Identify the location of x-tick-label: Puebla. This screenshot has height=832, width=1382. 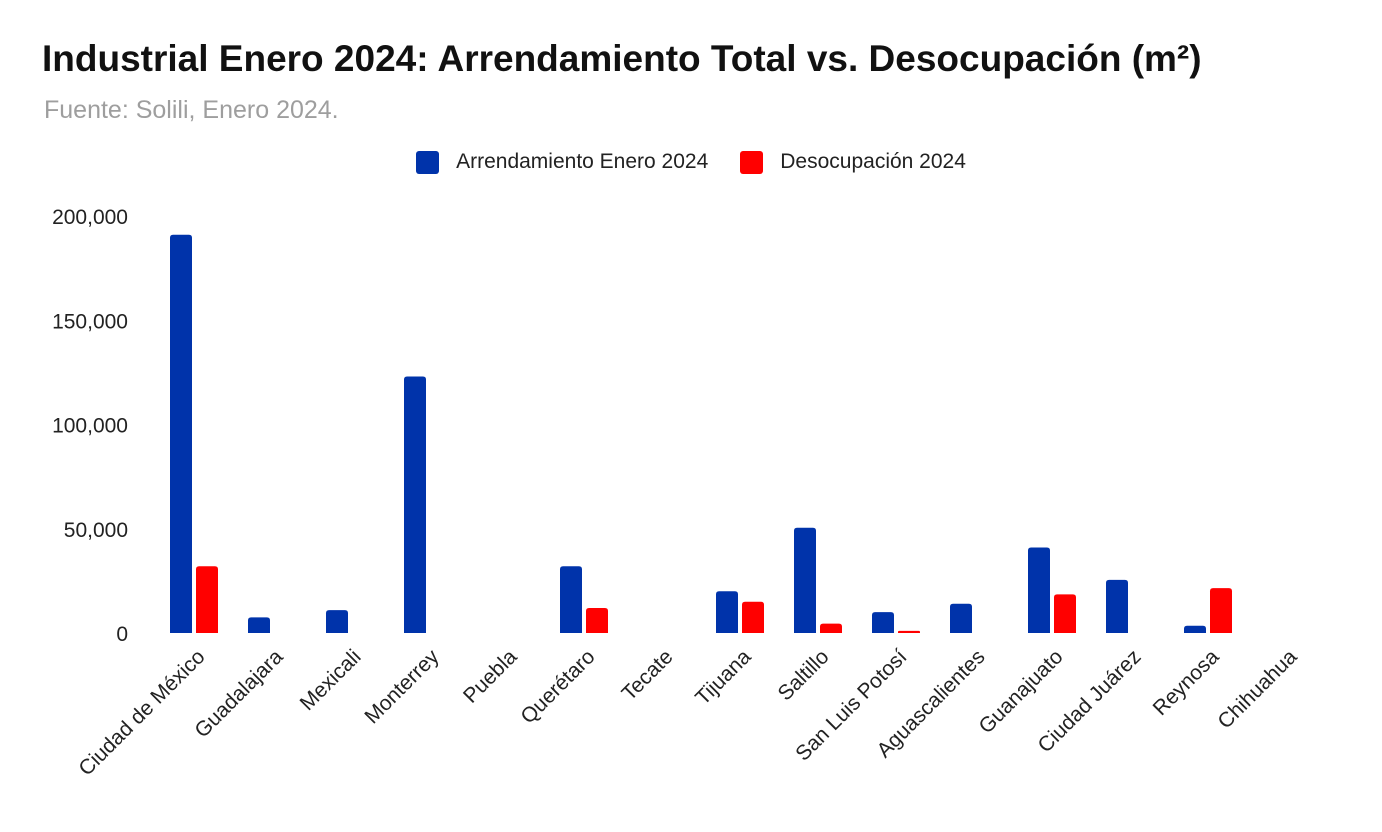
(490, 676).